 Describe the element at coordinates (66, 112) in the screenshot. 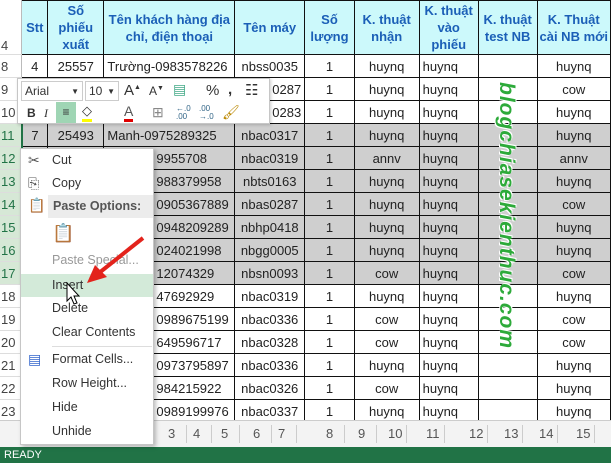

I see `align-center-icon: ≡` at that location.